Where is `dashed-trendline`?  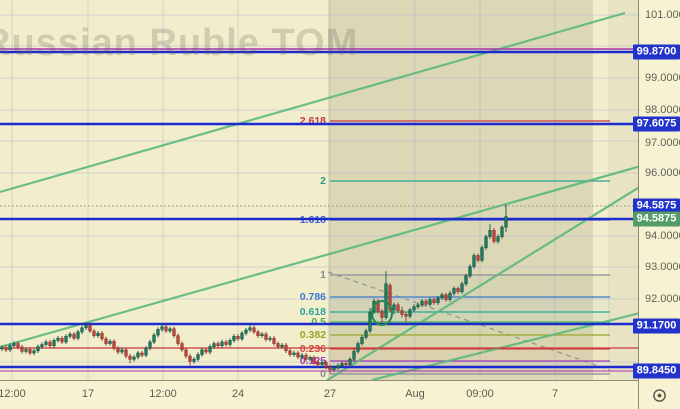 dashed-trendline is located at coordinates (469, 321).